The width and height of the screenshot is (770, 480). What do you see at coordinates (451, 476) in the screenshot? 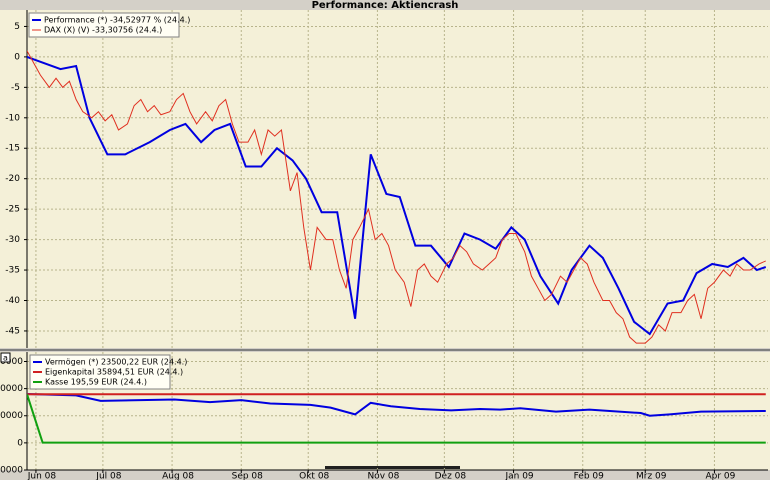
I see `x-tick-label: Dez 08` at bounding box center [451, 476].